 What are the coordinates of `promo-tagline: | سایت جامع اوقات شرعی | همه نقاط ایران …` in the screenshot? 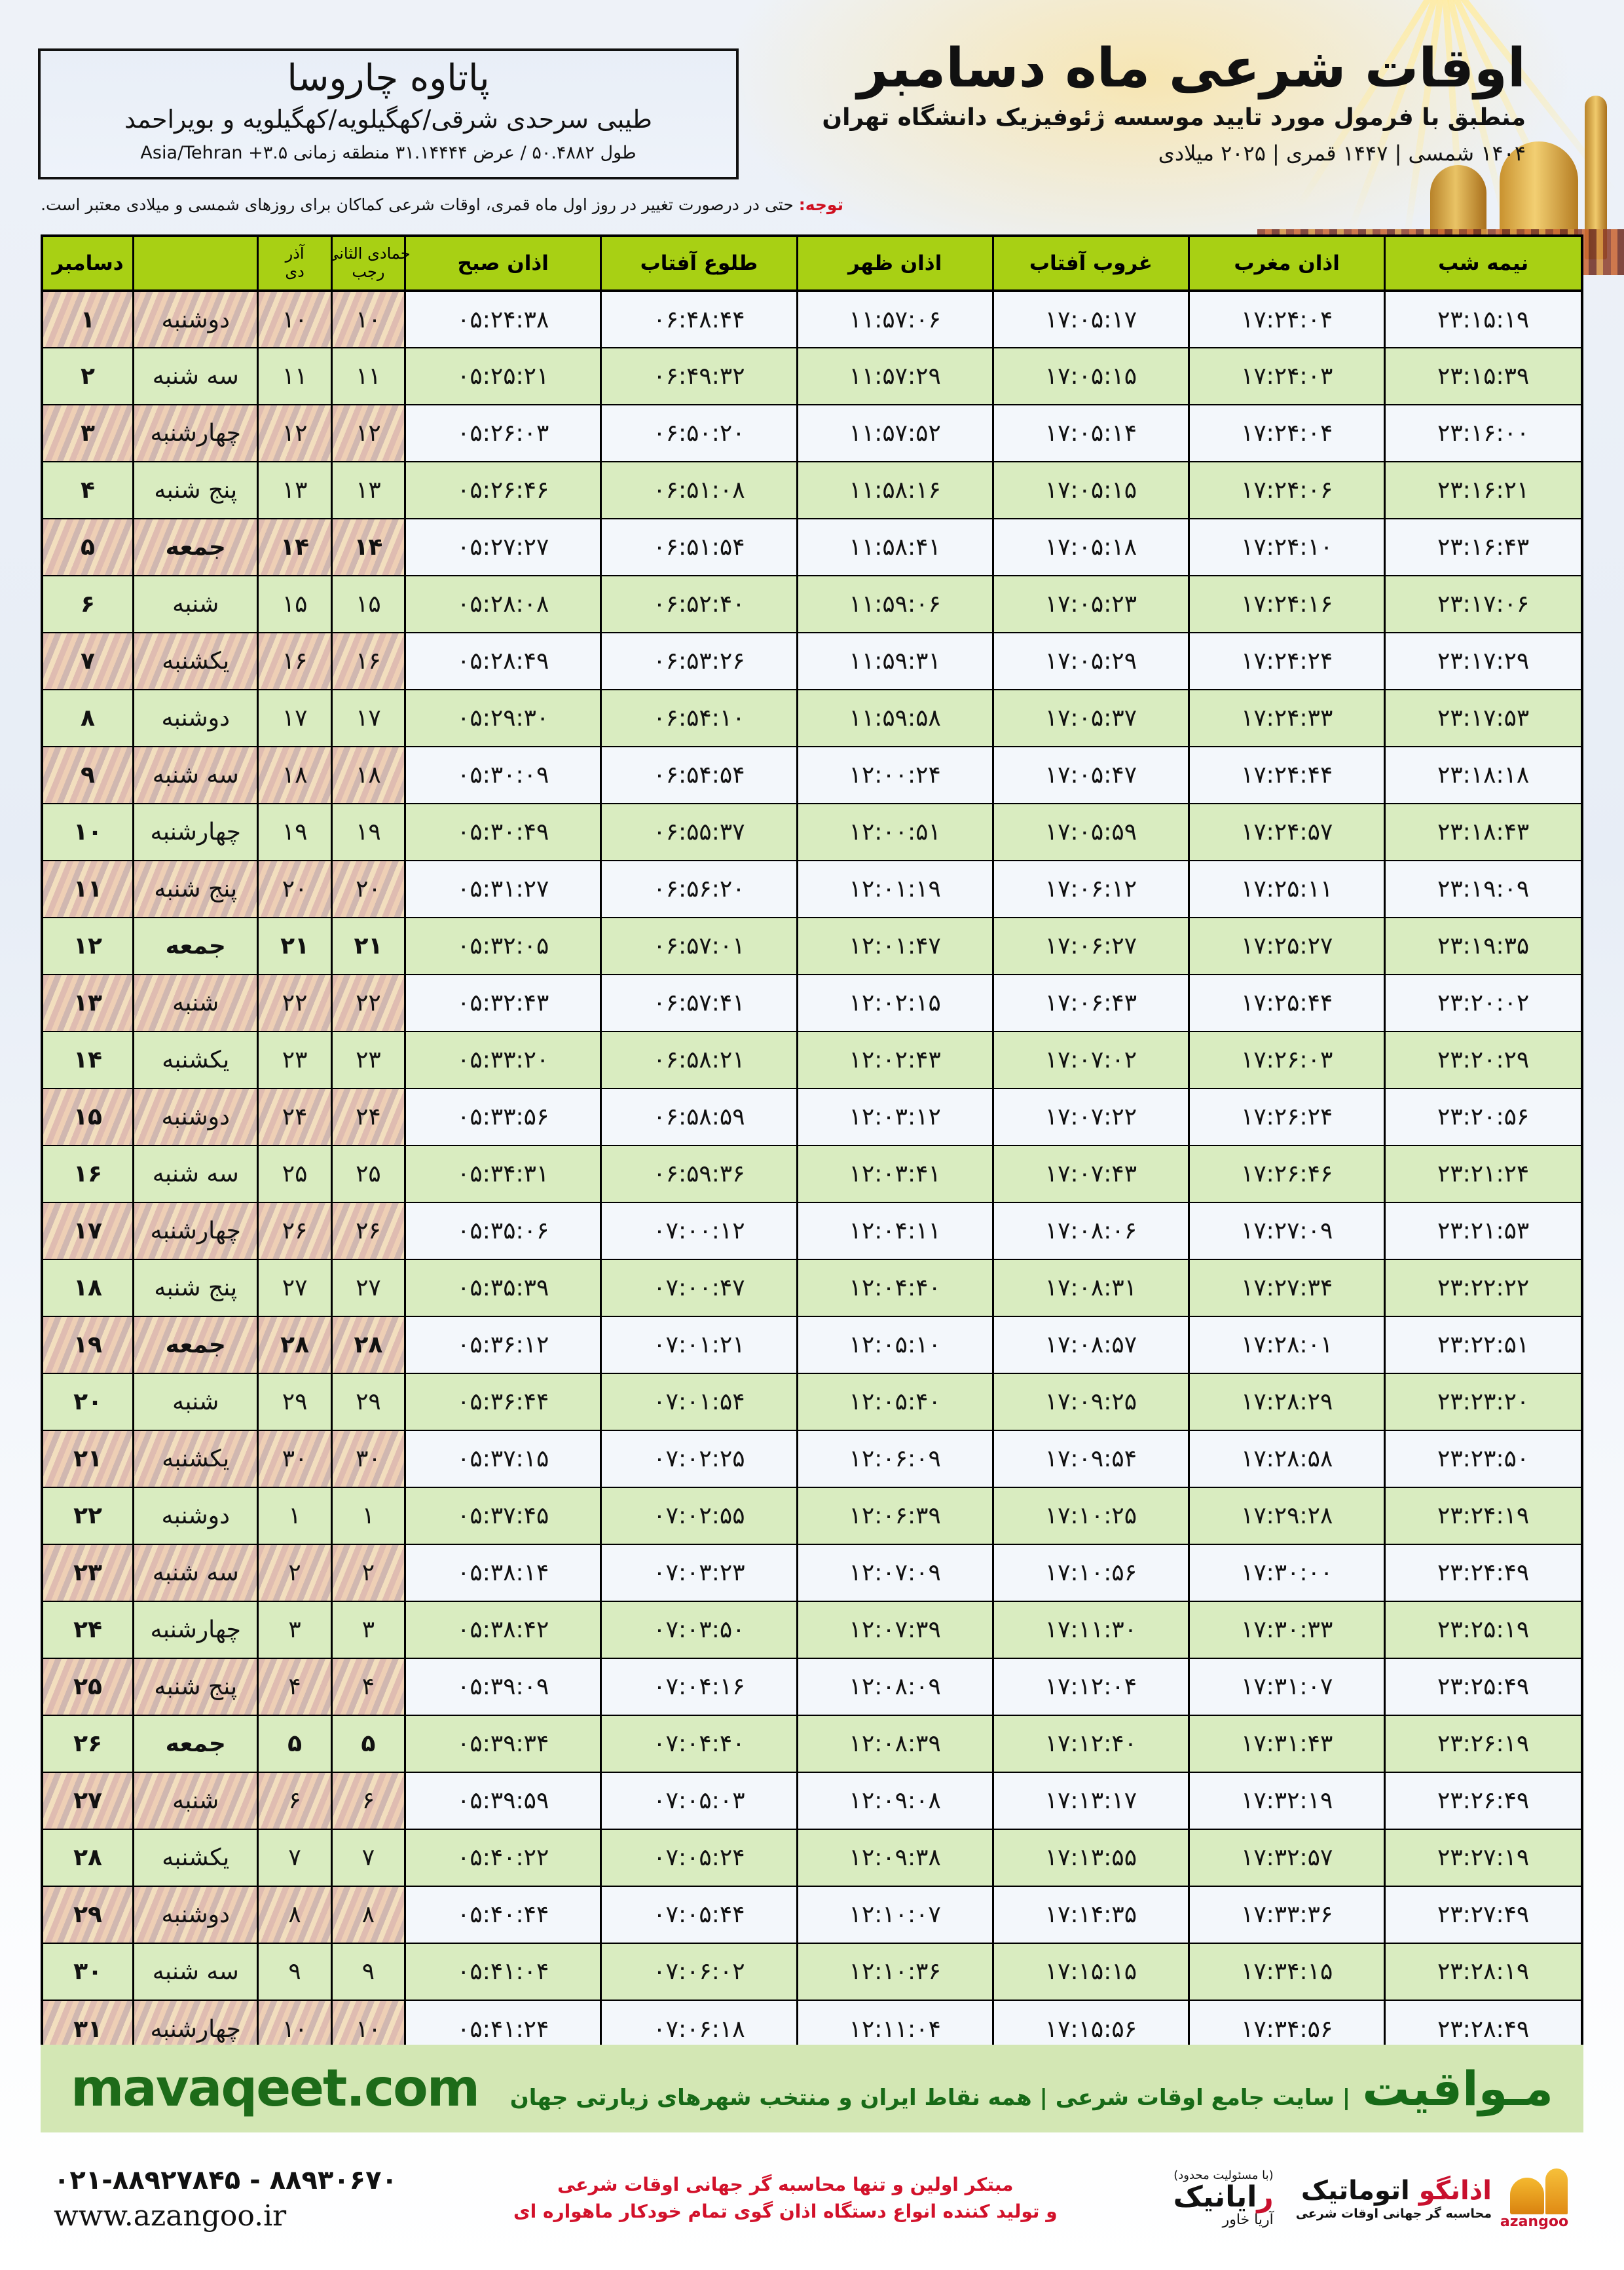 It's located at (930, 2098).